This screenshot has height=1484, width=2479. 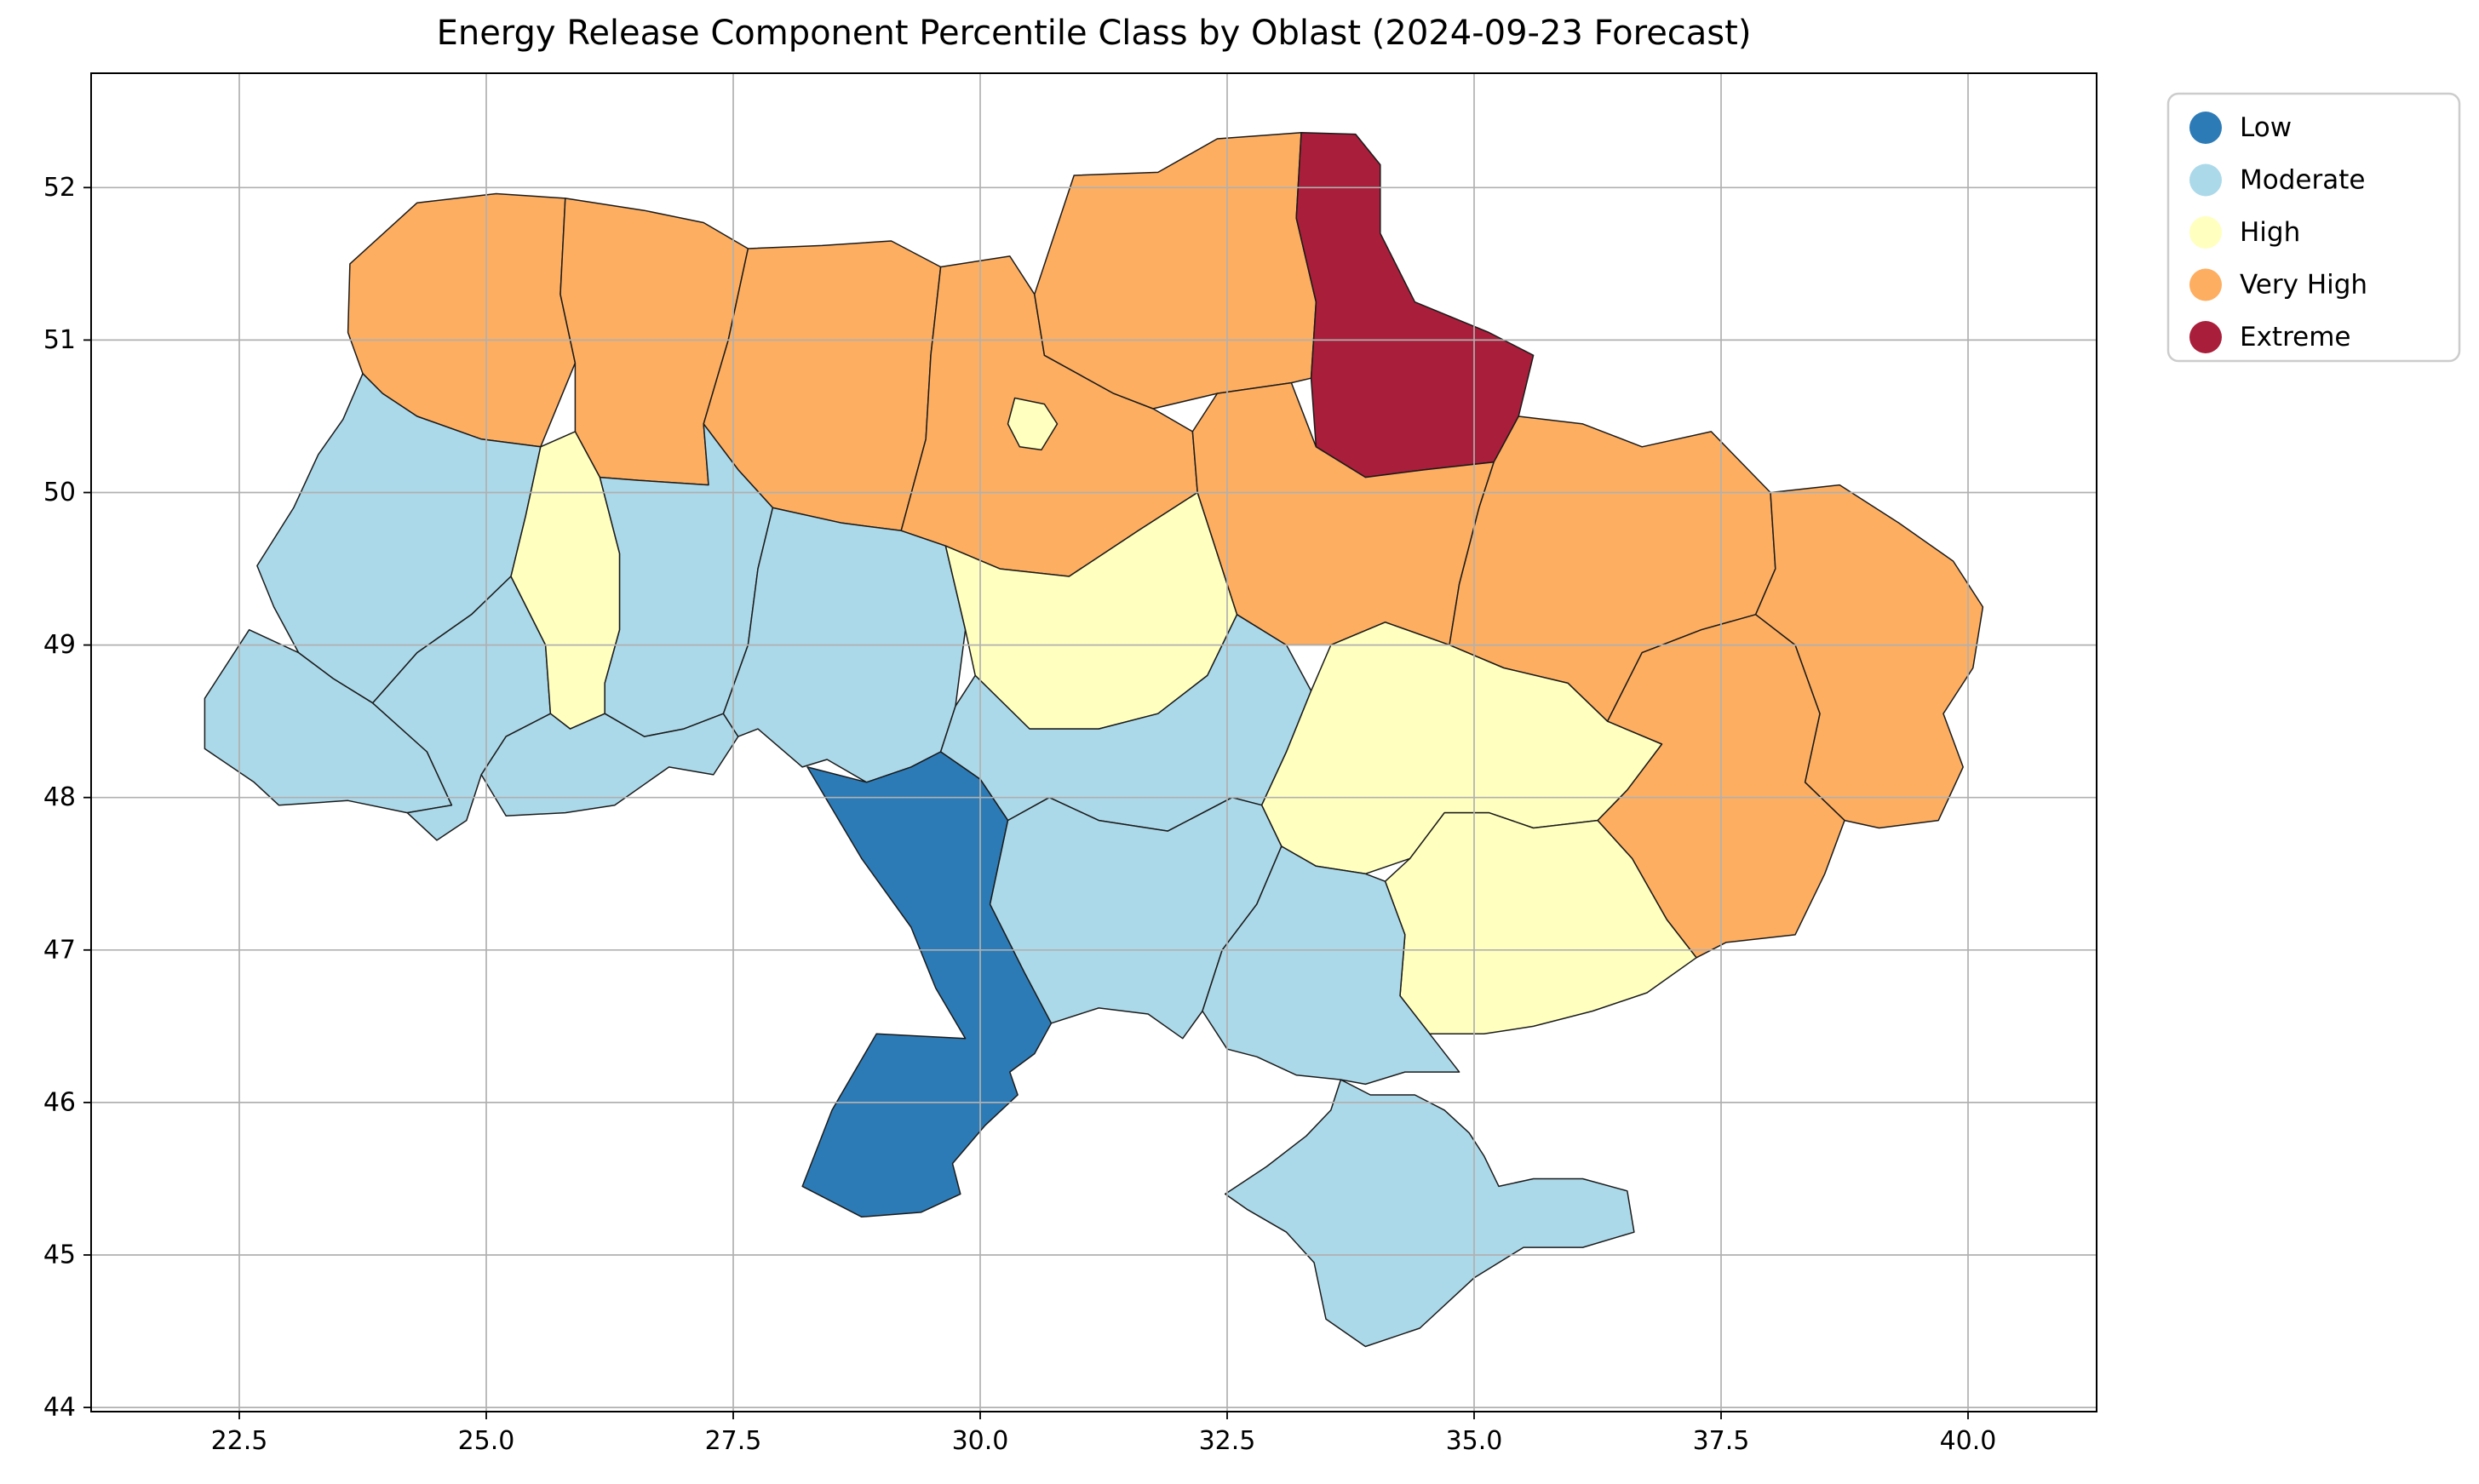 I want to click on y-tick-label: 50, so click(x=59, y=493).